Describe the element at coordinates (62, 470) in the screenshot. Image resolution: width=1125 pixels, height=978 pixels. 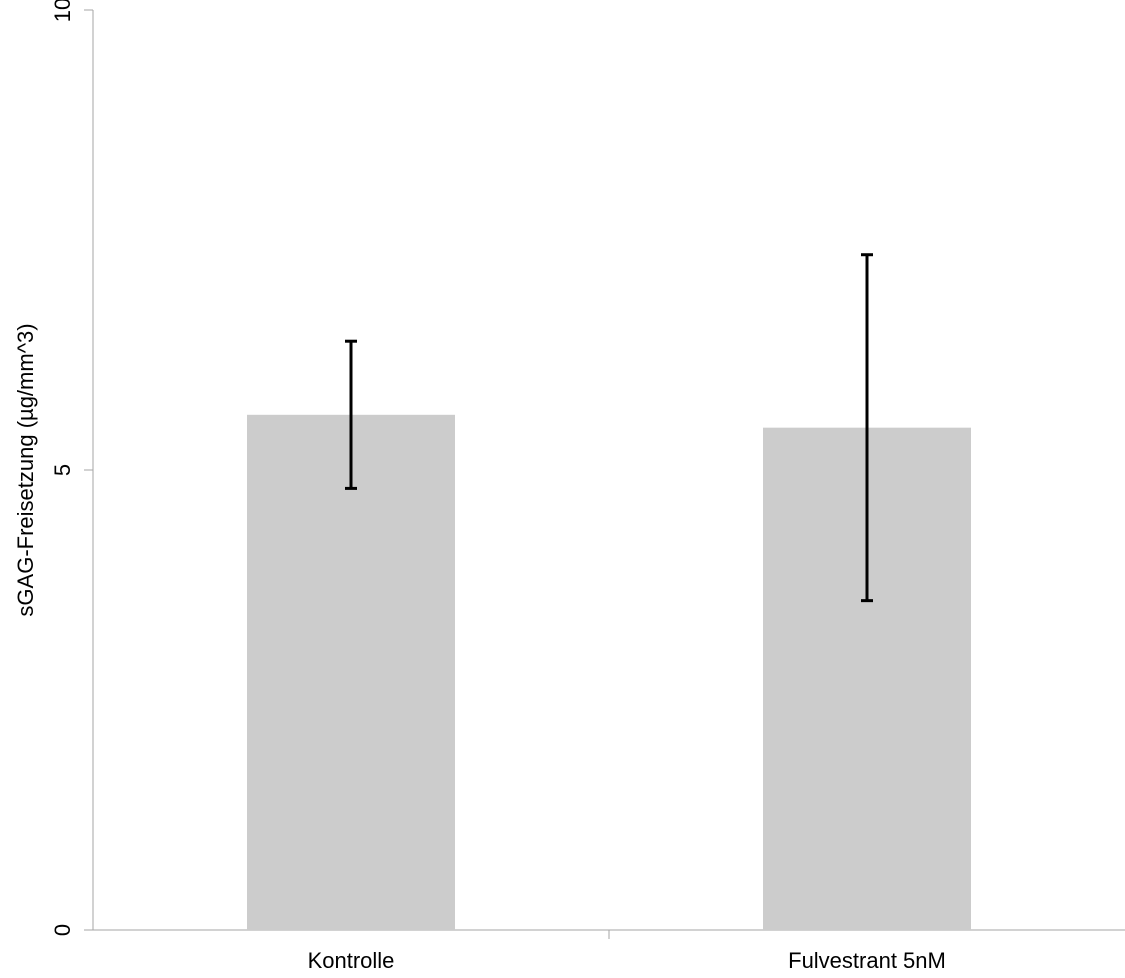
I see `y-tick-label-5: 5` at that location.